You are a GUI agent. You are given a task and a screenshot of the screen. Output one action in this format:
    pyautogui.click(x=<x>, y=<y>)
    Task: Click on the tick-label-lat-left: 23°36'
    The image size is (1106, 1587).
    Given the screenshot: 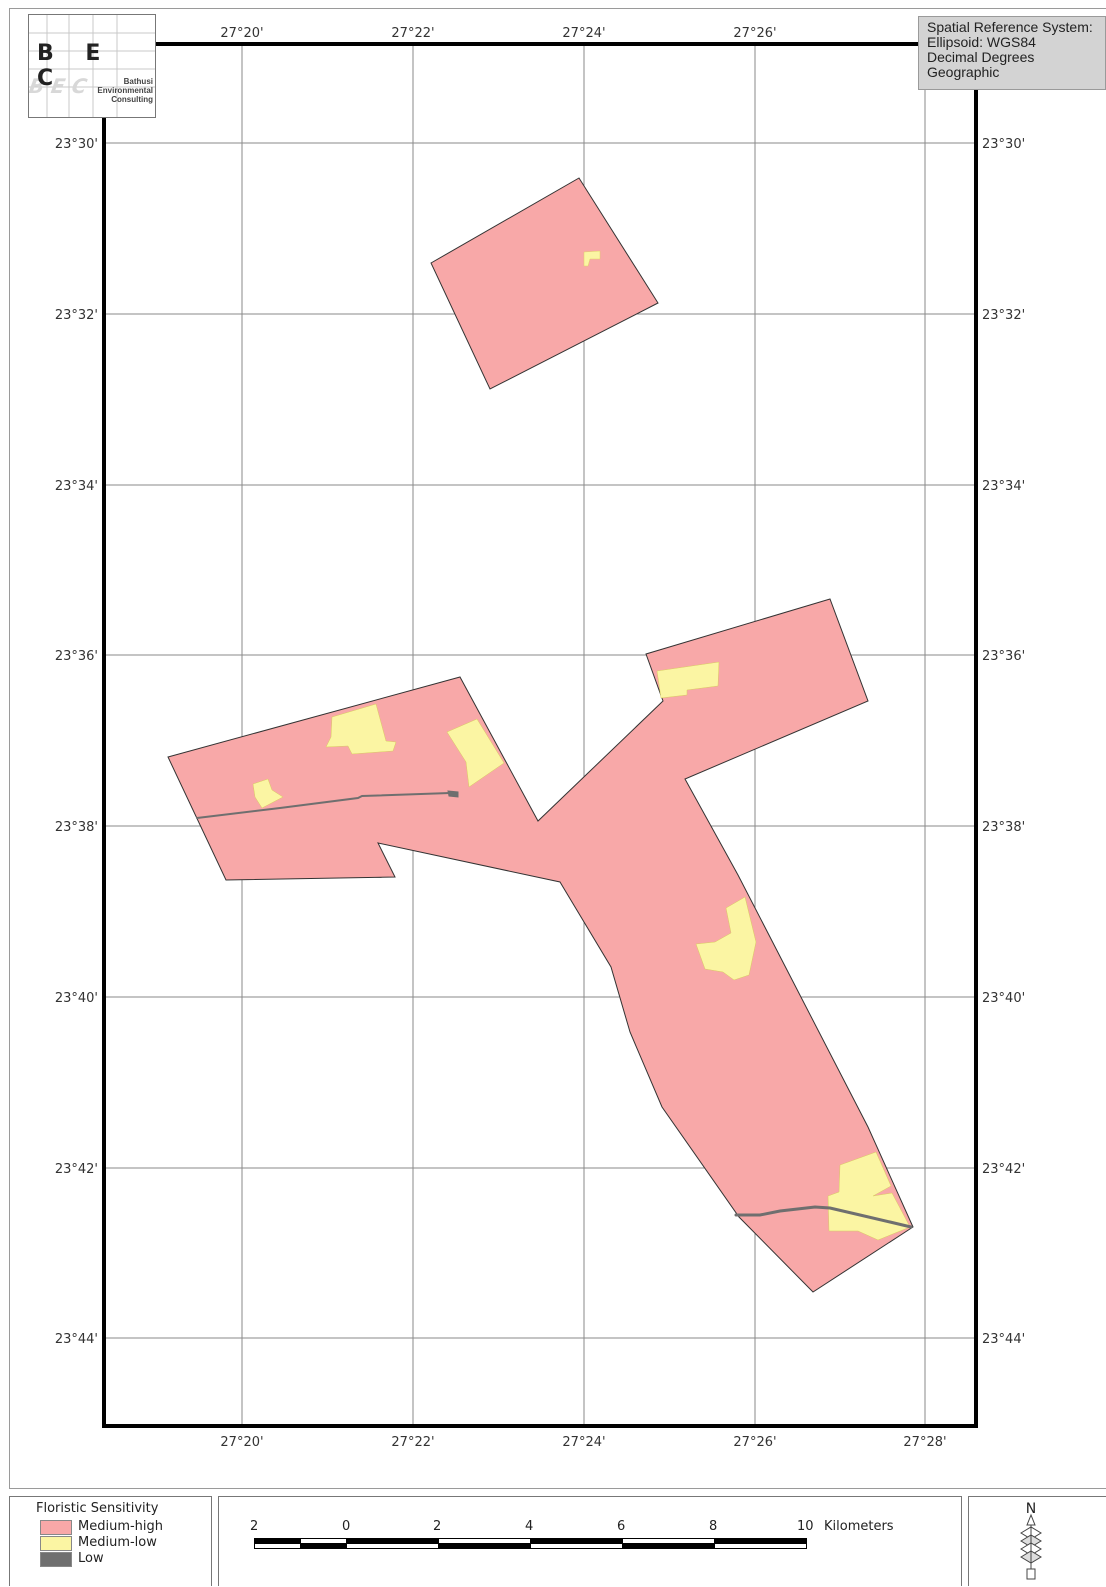 What is the action you would take?
    pyautogui.click(x=76, y=656)
    